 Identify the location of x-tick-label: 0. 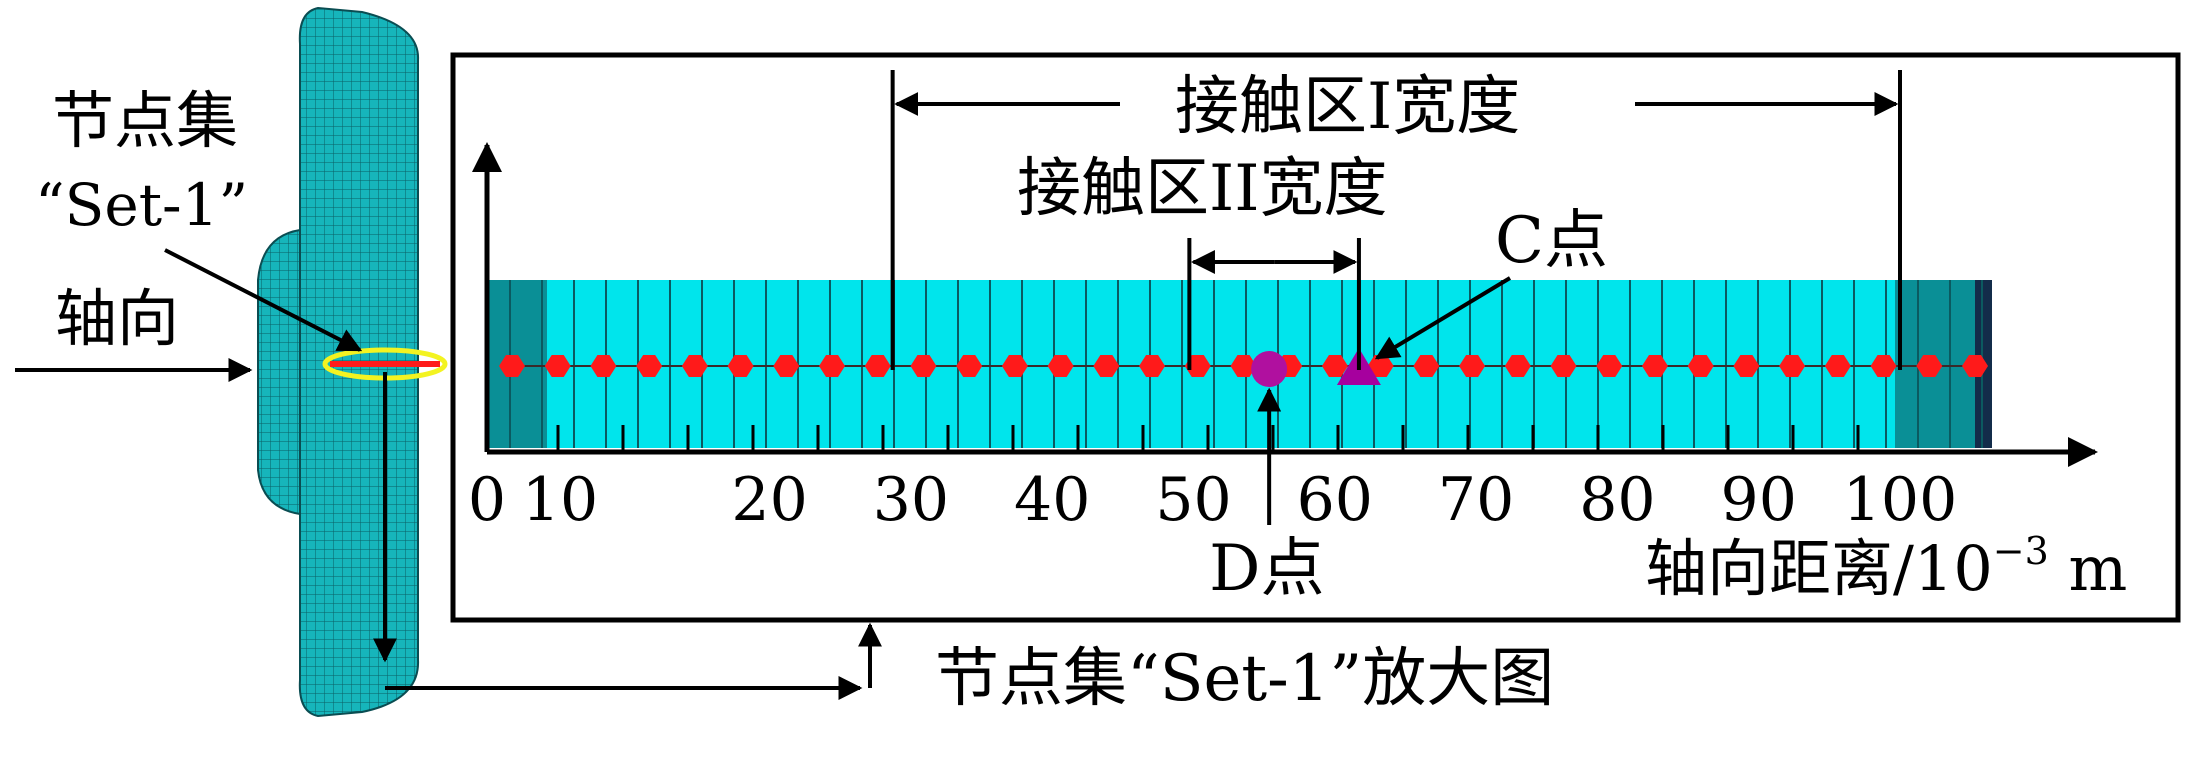
(487, 500).